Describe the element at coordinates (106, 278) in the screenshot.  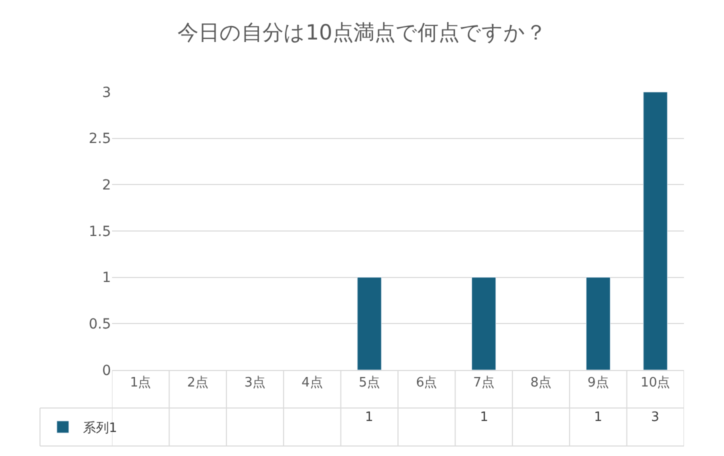
I see `y-tick-label: 1` at that location.